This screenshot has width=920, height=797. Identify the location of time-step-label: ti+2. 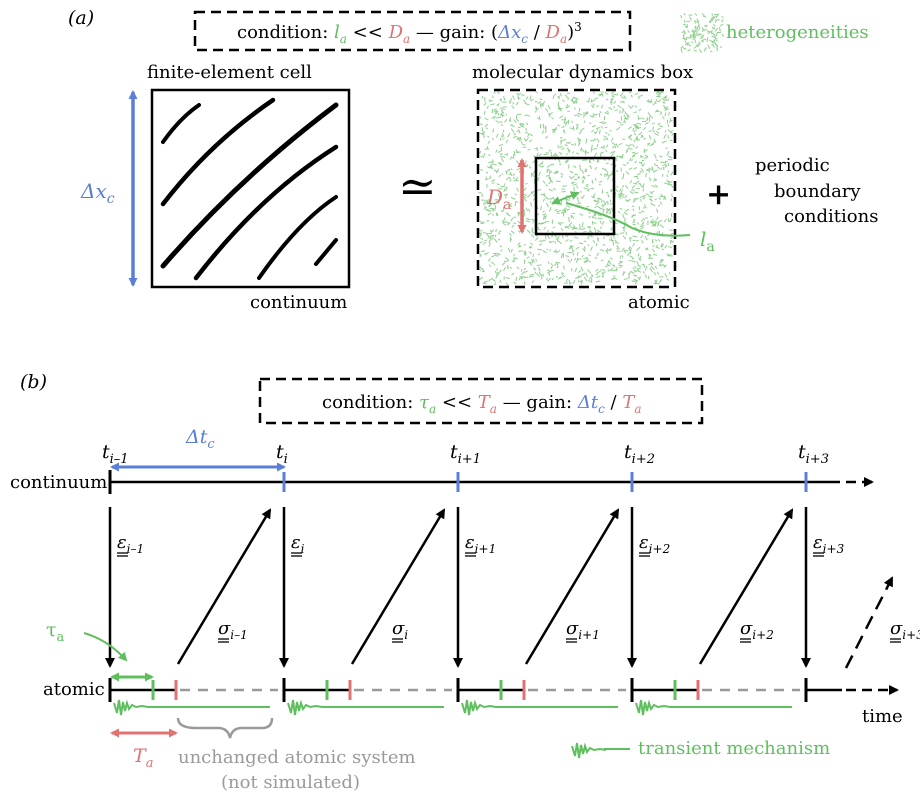
(639, 454).